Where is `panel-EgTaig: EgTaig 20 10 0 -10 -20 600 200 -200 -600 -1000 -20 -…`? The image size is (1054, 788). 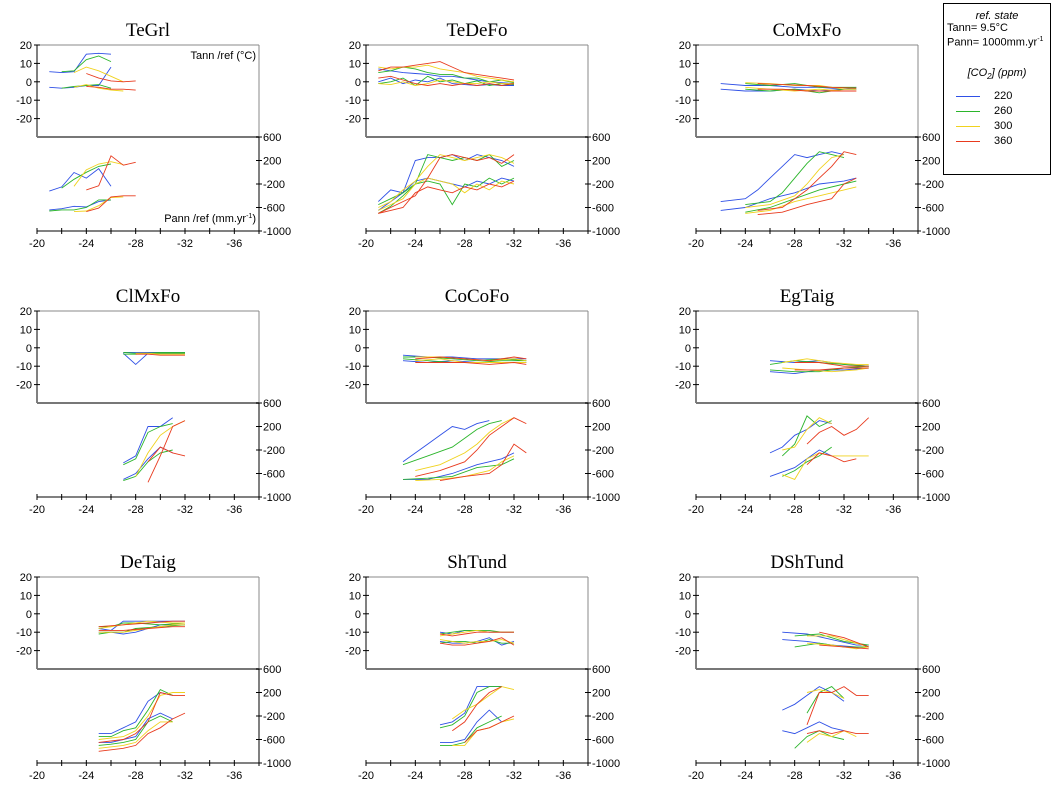
panel-EgTaig: EgTaig 20 10 0 -10 -20 600 200 -200 -600 -1000 -20 -… is located at coordinates (812, 401).